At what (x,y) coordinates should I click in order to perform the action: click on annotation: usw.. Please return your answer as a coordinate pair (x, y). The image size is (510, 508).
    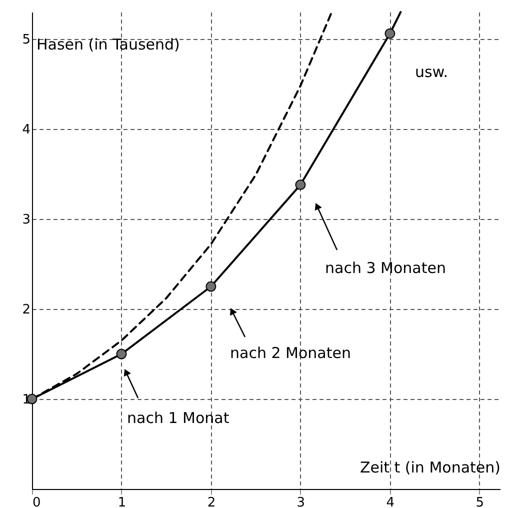
    Looking at the image, I should click on (431, 72).